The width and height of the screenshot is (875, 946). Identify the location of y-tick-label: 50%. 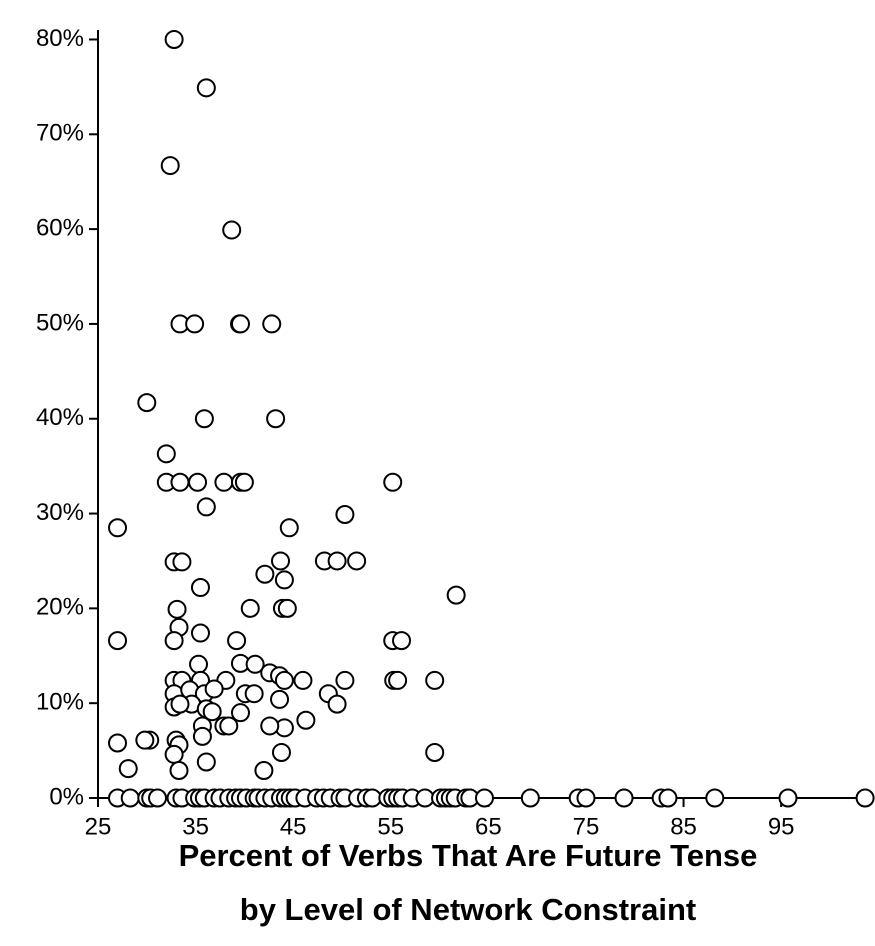
(60, 322).